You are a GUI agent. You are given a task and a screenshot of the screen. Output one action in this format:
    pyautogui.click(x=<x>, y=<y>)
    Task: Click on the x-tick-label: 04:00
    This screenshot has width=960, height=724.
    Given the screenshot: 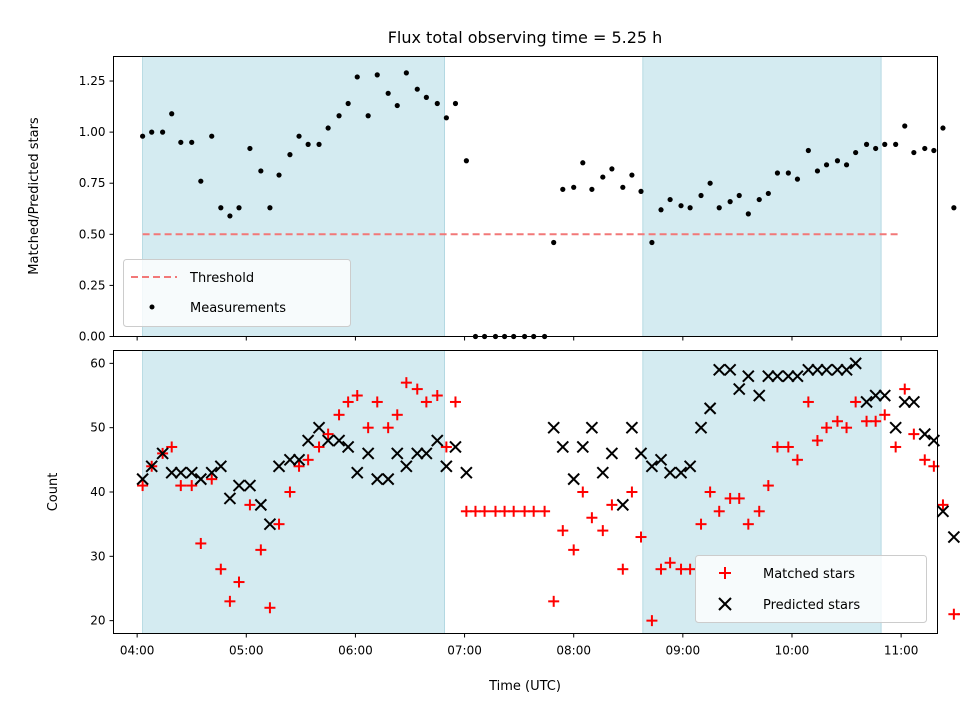 What is the action you would take?
    pyautogui.click(x=137, y=651)
    